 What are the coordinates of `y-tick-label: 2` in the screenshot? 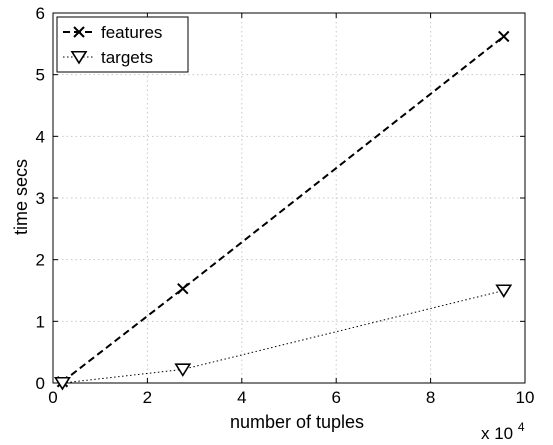 It's located at (40, 260).